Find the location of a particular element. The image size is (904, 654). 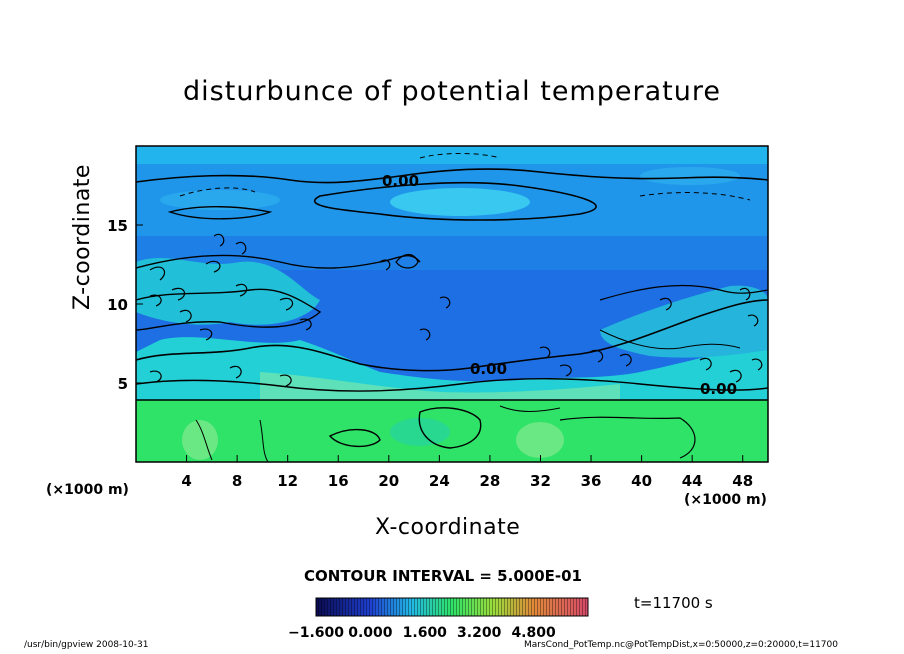

x-tick-label: 20 is located at coordinates (388, 481).